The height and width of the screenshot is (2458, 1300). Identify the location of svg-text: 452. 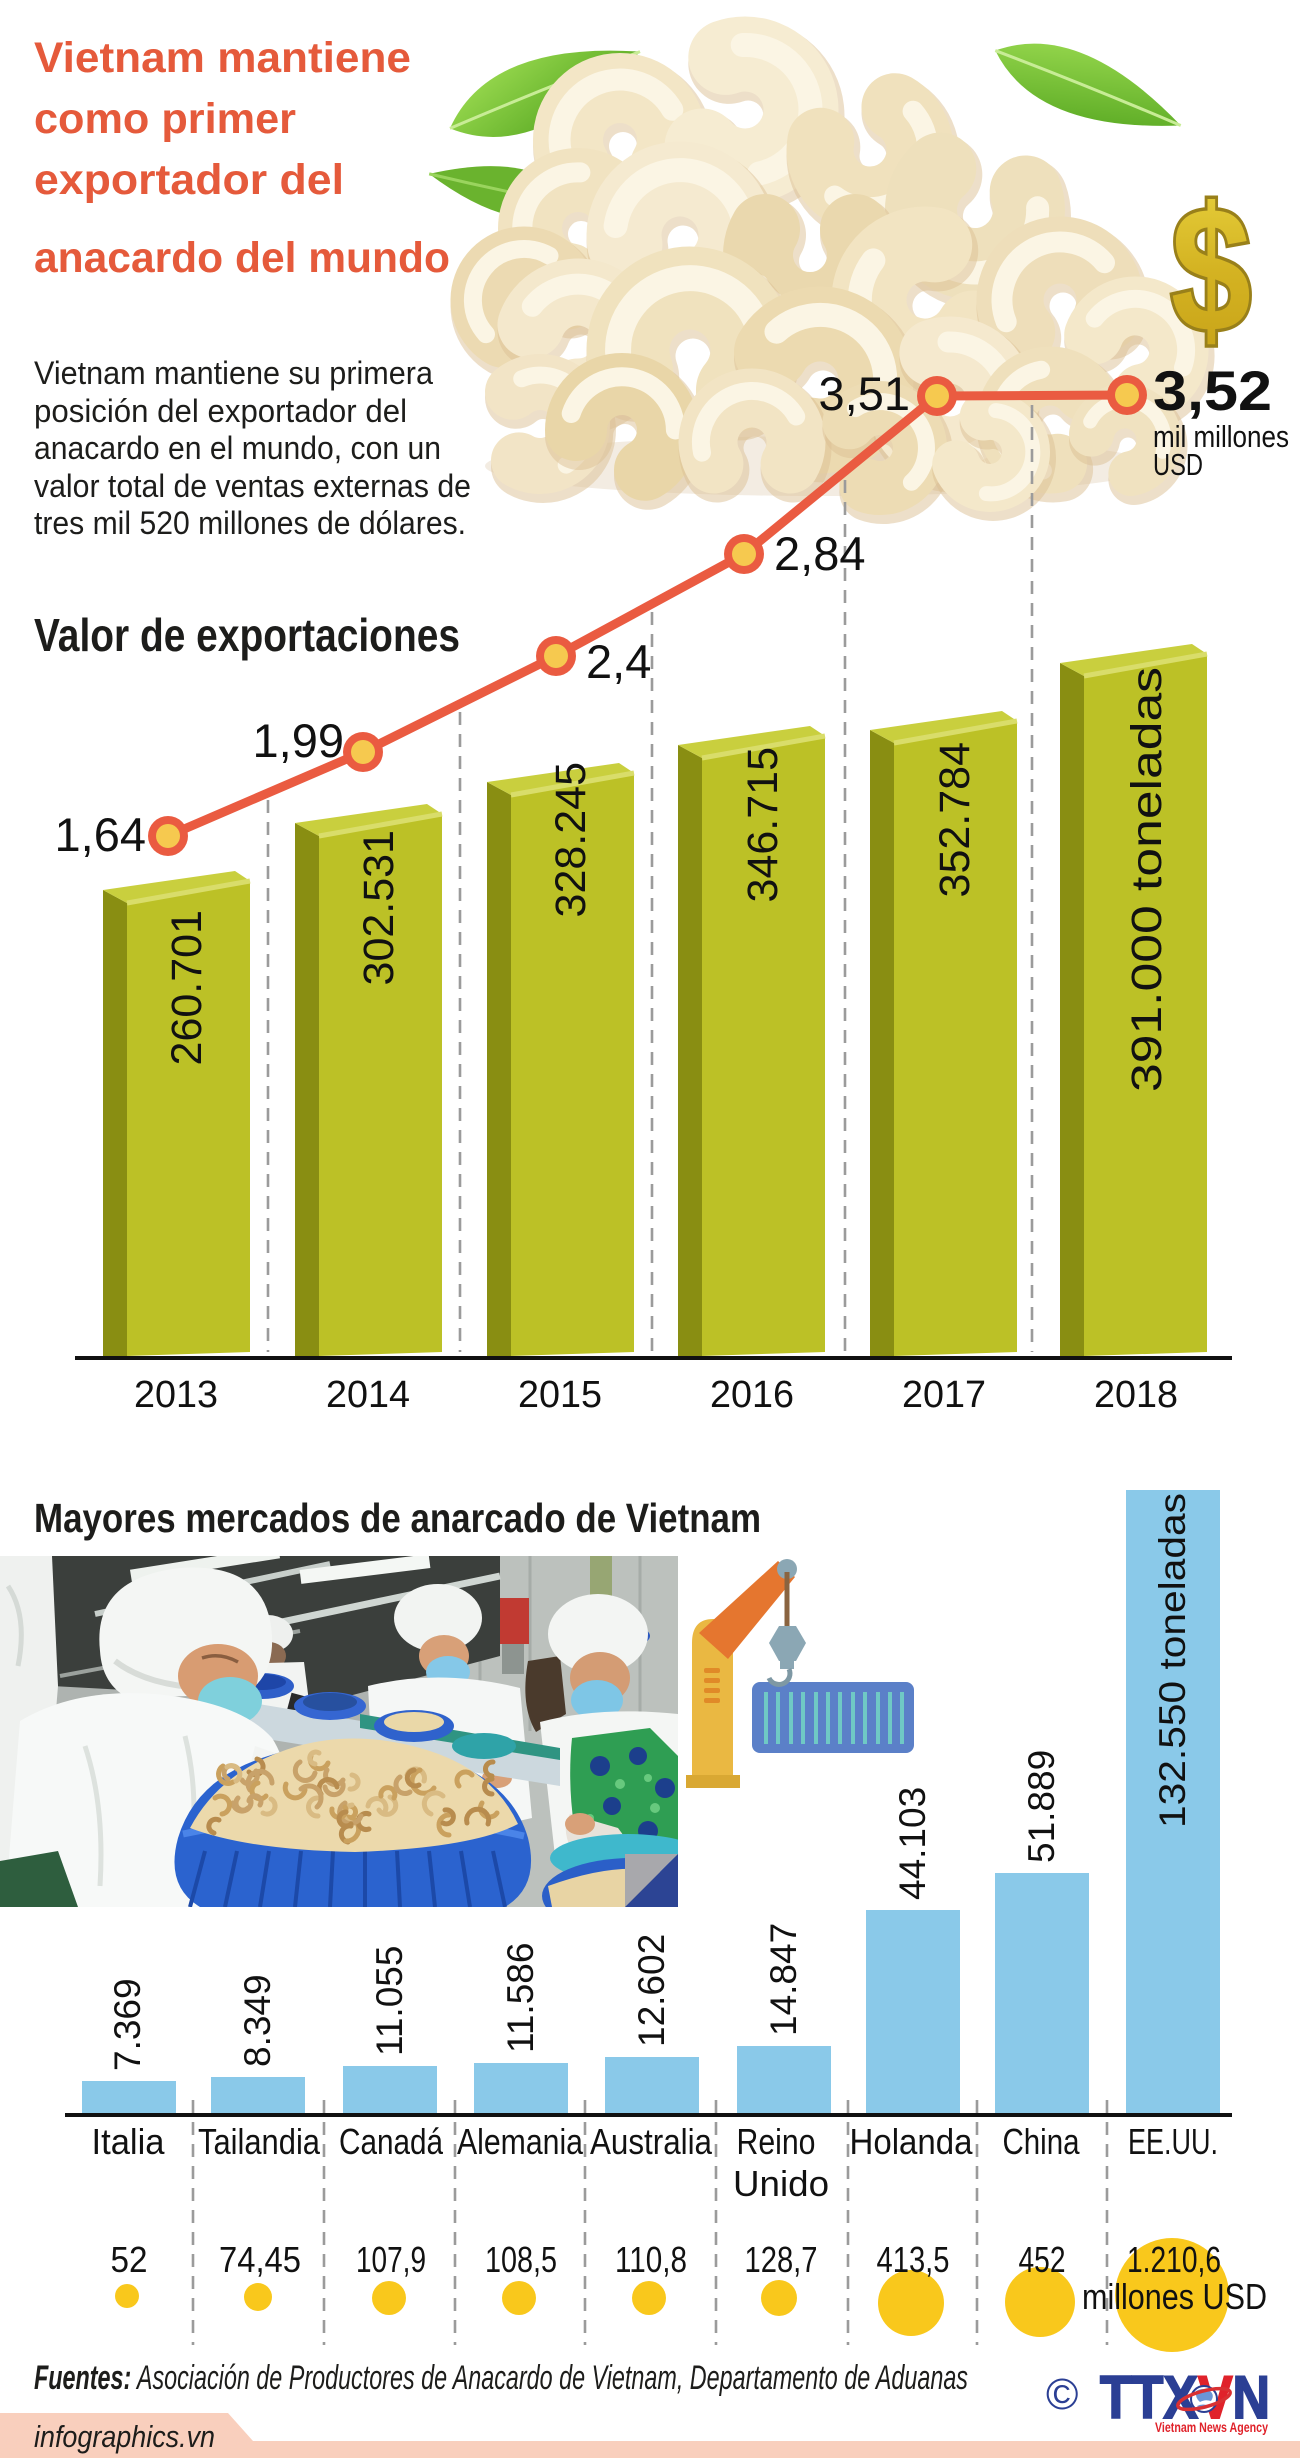
(1042, 2259).